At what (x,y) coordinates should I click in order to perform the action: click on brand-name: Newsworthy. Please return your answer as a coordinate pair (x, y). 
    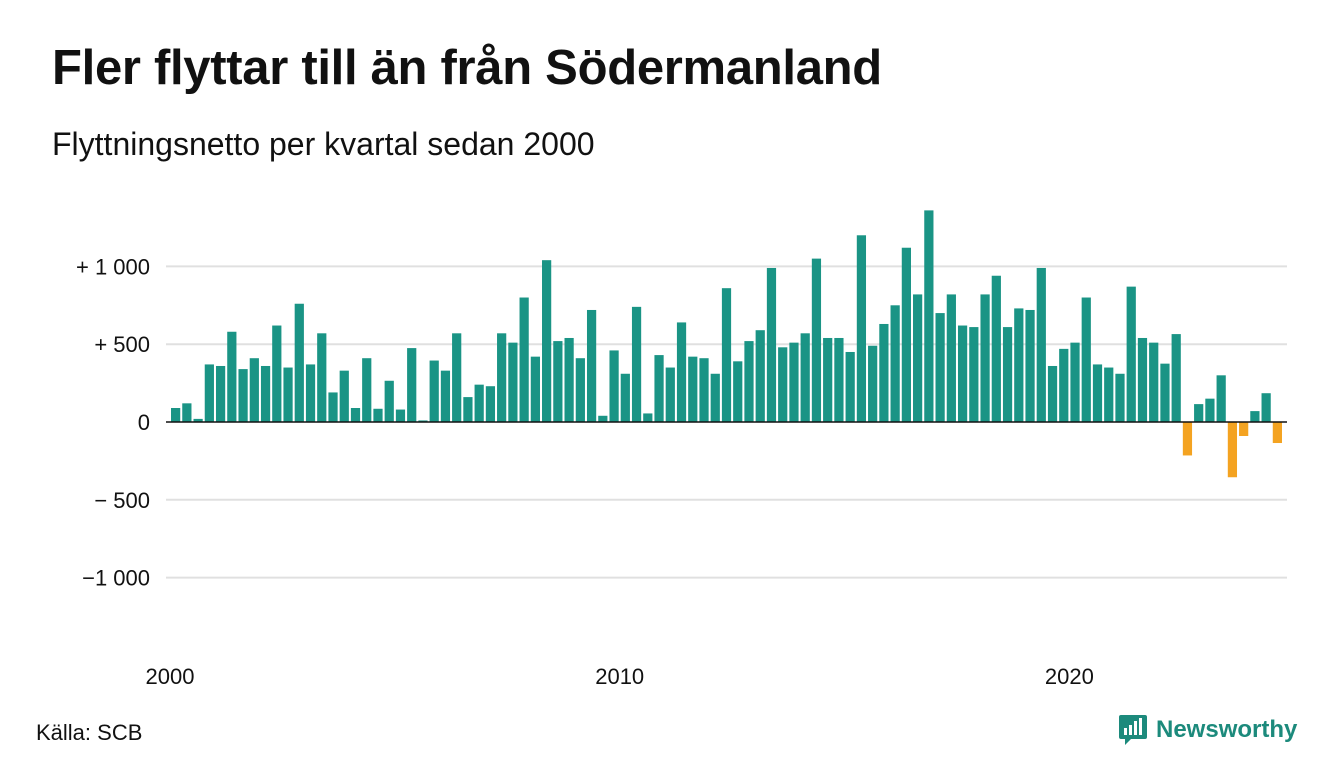
    Looking at the image, I should click on (1227, 729).